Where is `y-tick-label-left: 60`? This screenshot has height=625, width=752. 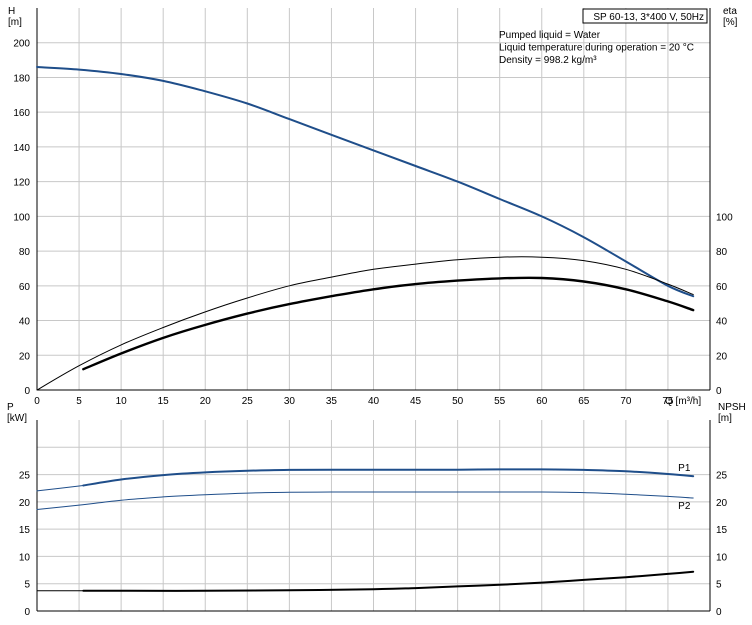 y-tick-label-left: 60 is located at coordinates (25, 287).